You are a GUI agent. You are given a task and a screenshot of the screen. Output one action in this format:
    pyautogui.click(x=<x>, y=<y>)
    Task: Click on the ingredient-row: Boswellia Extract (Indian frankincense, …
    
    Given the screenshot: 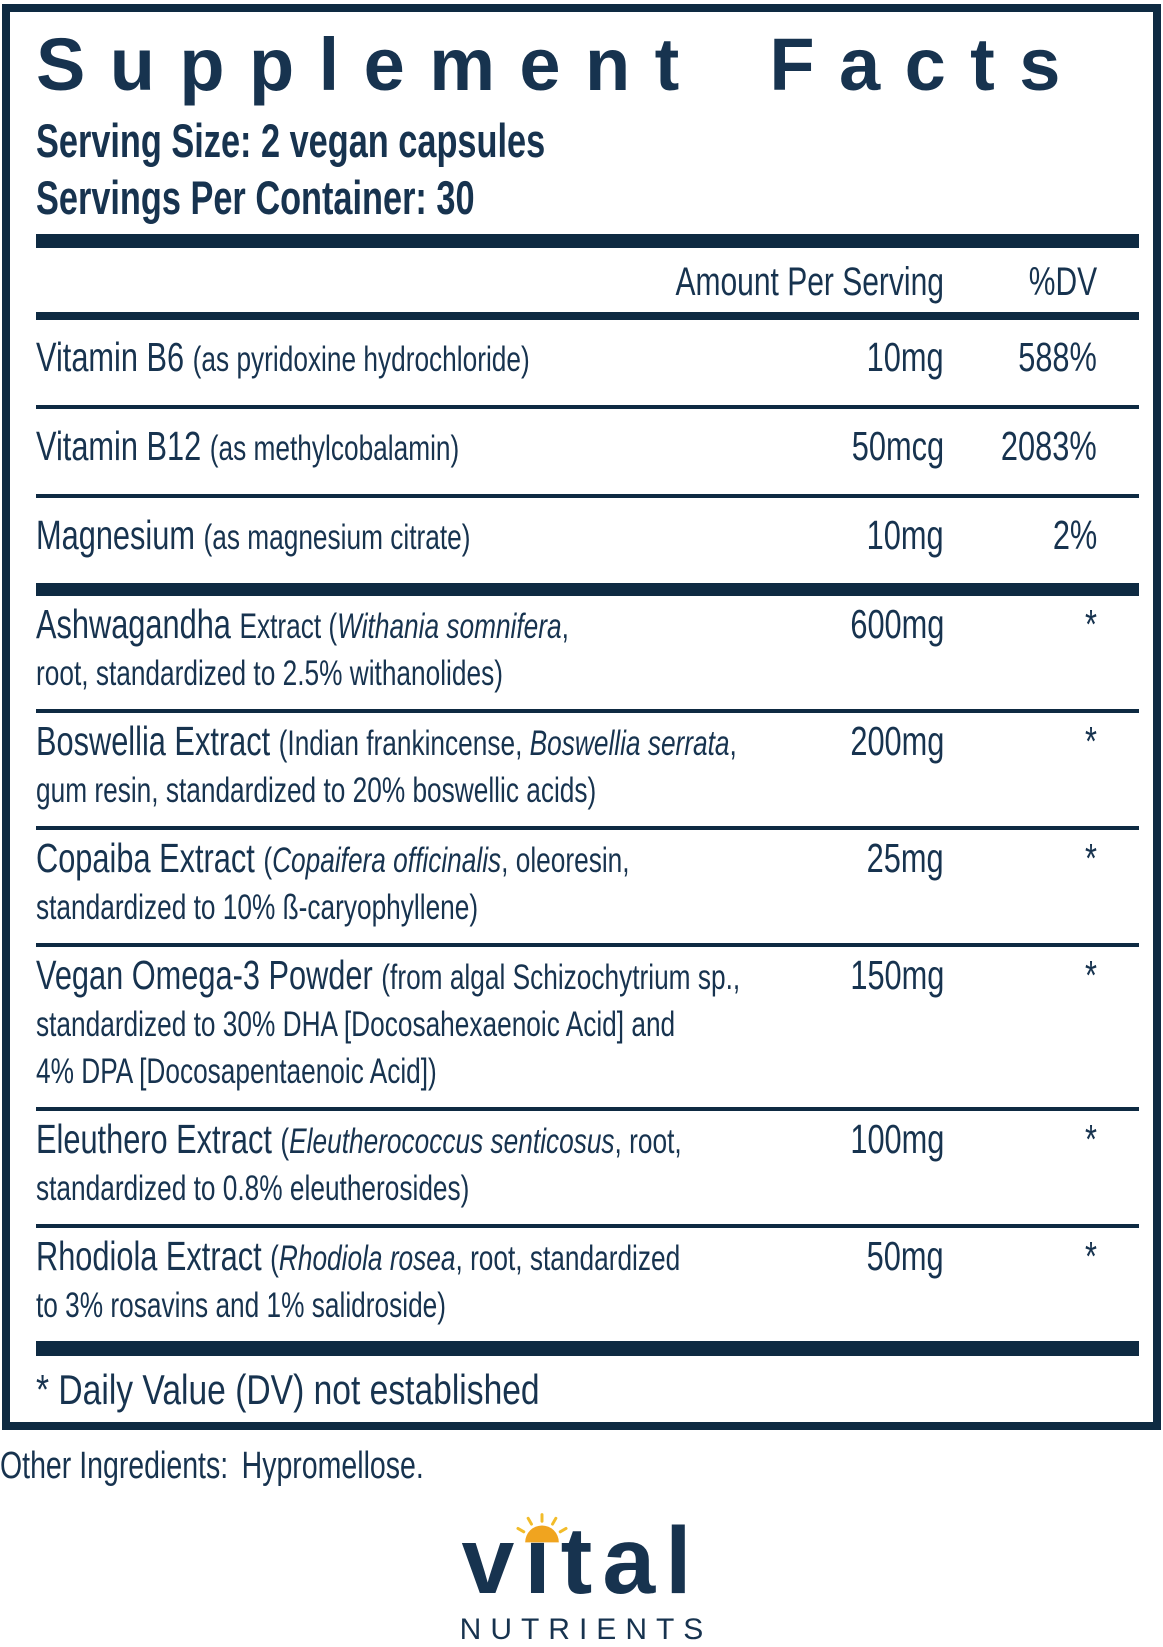 What is the action you would take?
    pyautogui.click(x=587, y=769)
    